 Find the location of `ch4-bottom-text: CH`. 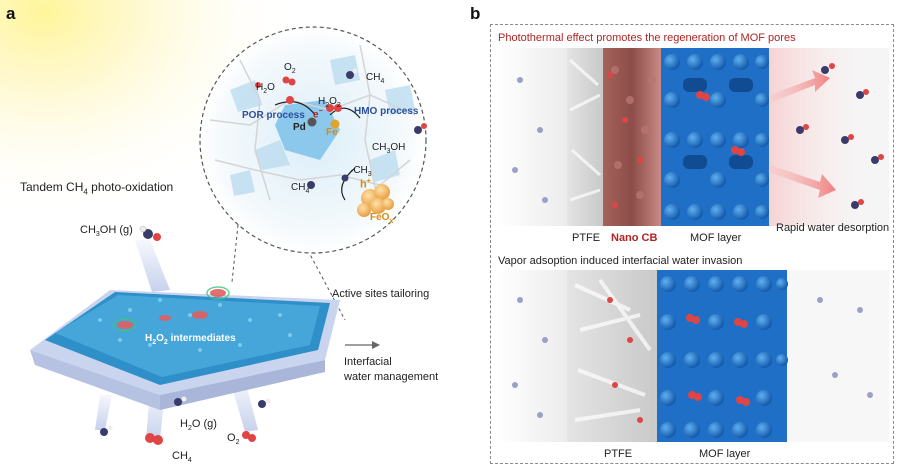

ch4-bottom-text: CH is located at coordinates (180, 456).